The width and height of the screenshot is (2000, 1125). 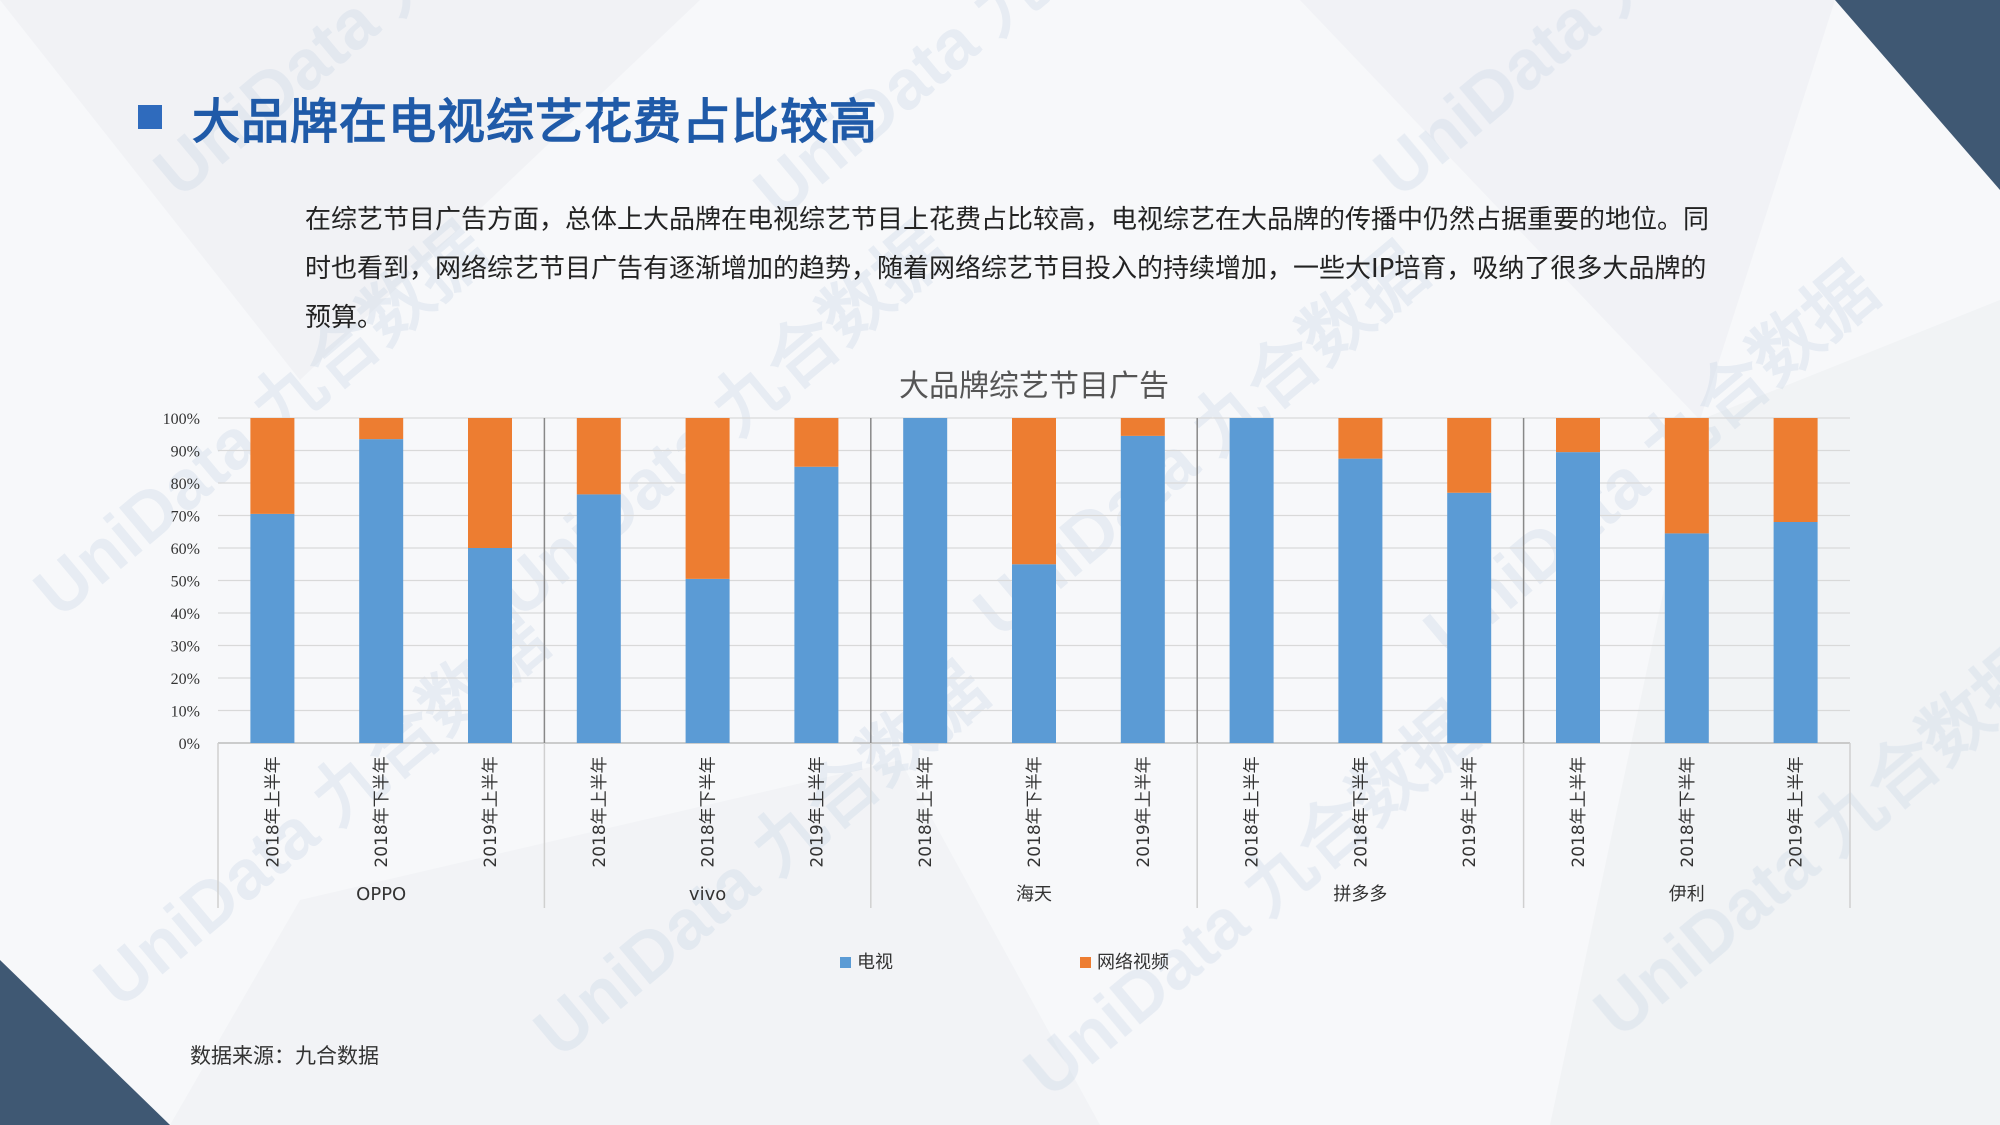 What do you see at coordinates (1687, 894) in the screenshot?
I see `group-label: 伊利` at bounding box center [1687, 894].